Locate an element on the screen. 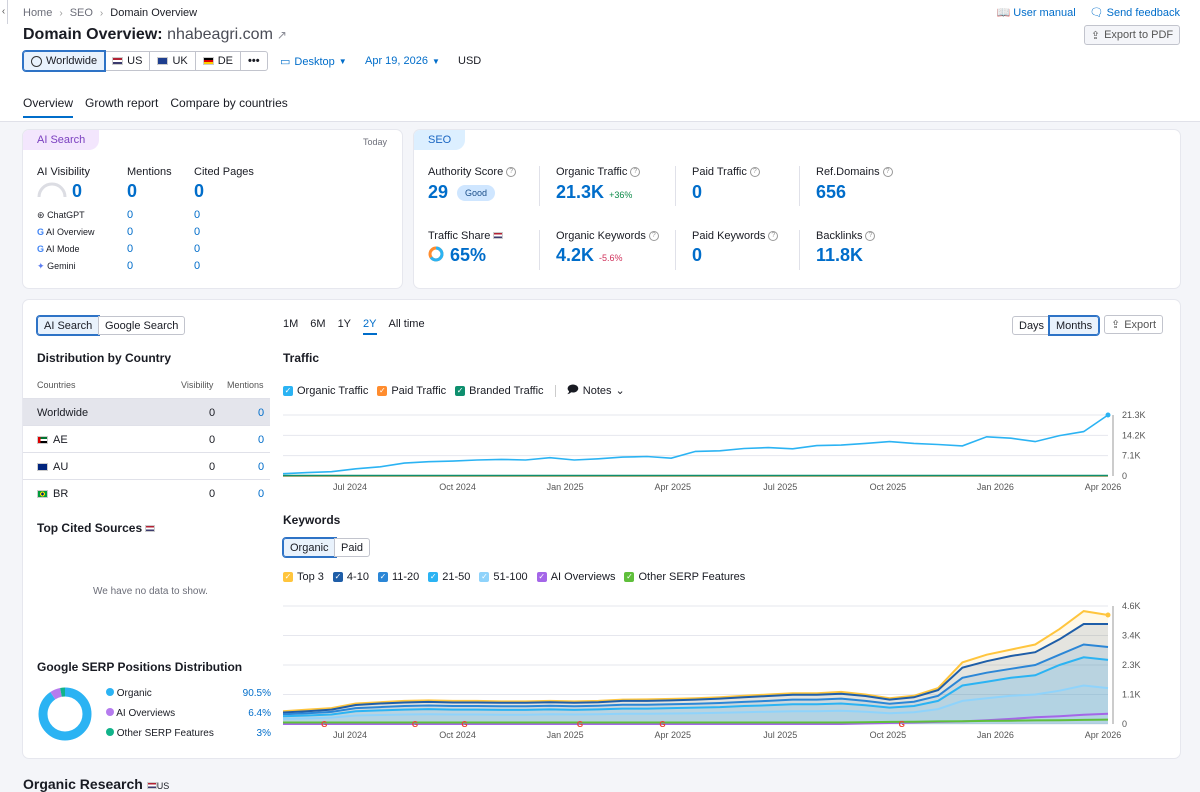 The height and width of the screenshot is (792, 1200). range-all-time: All time is located at coordinates (406, 324).